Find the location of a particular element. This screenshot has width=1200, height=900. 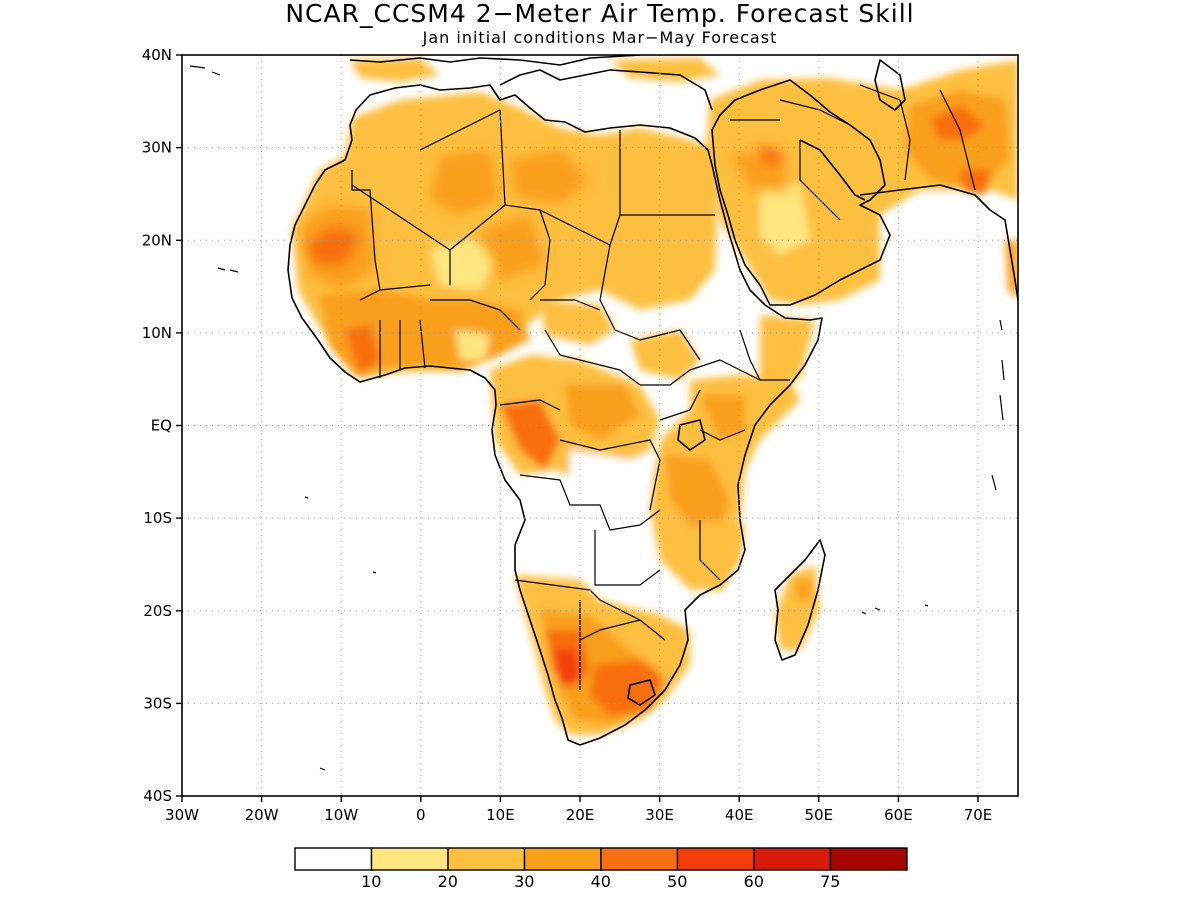

y-tick-label: 40S is located at coordinates (157, 796).